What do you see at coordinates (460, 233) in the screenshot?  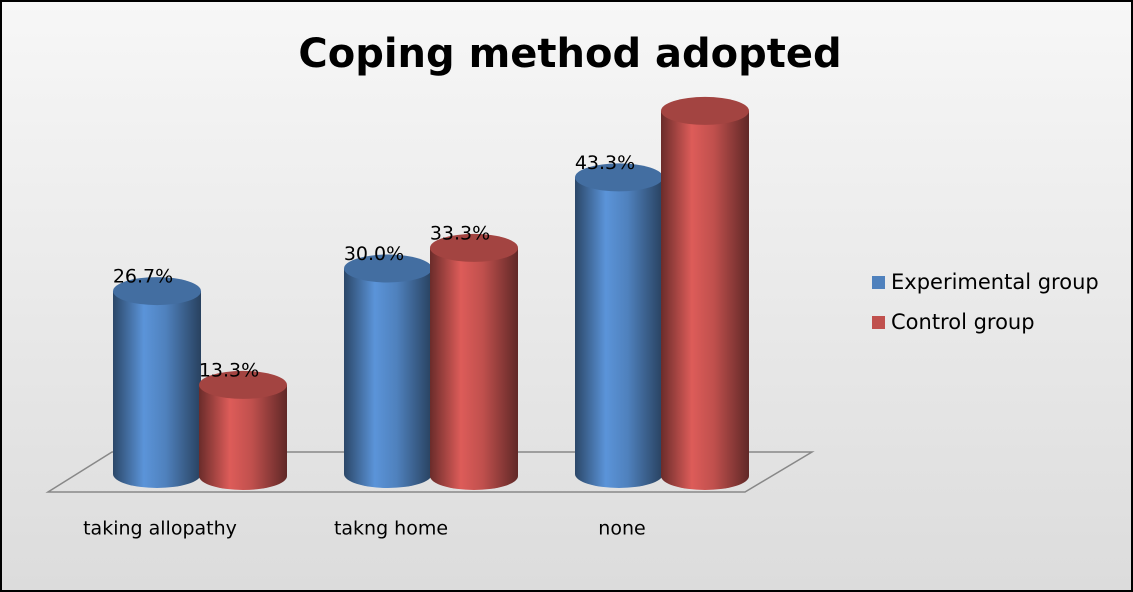 I see `data-label: 33.3%` at bounding box center [460, 233].